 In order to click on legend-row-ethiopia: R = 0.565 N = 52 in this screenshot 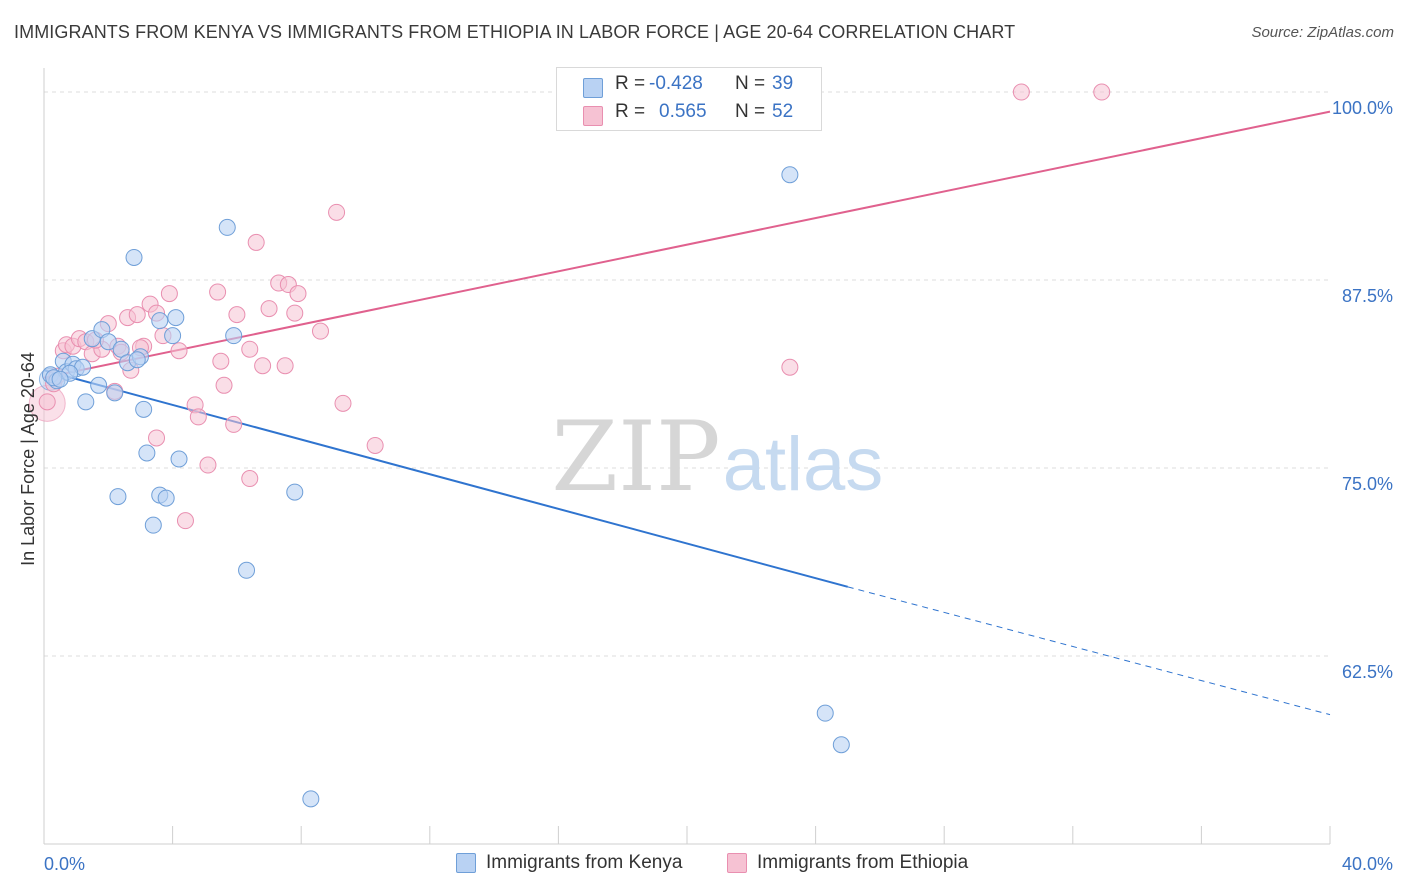, I will do `click(689, 115)`.